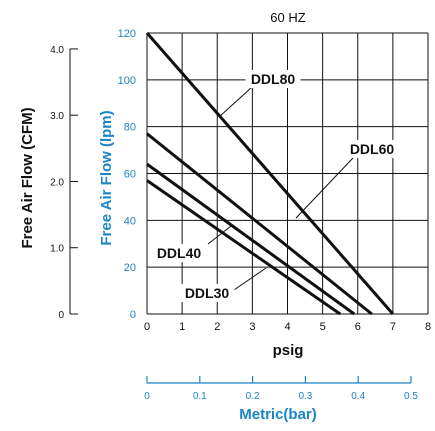  What do you see at coordinates (288, 350) in the screenshot?
I see `x-axis-title: psig` at bounding box center [288, 350].